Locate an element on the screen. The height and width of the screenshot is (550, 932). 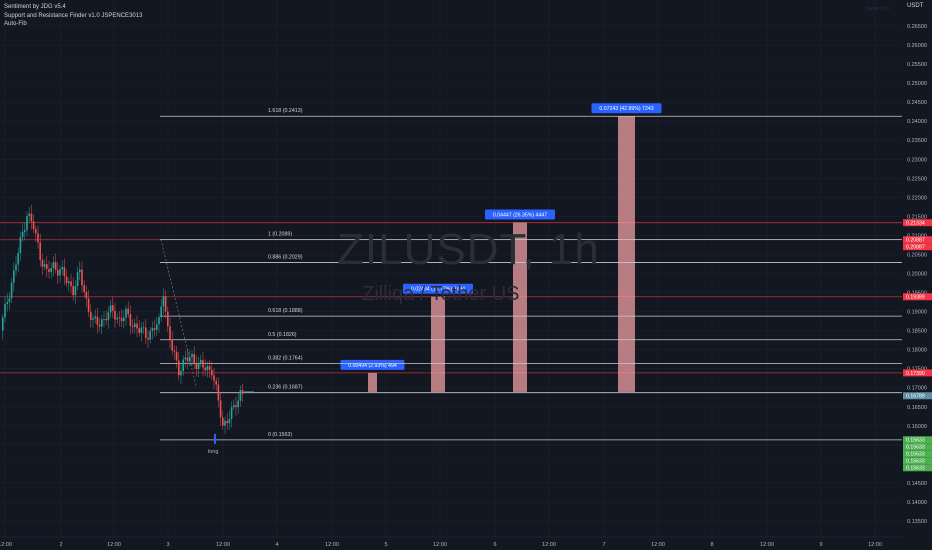
fib-level-label: 1 (0.2089) is located at coordinates (280, 235).